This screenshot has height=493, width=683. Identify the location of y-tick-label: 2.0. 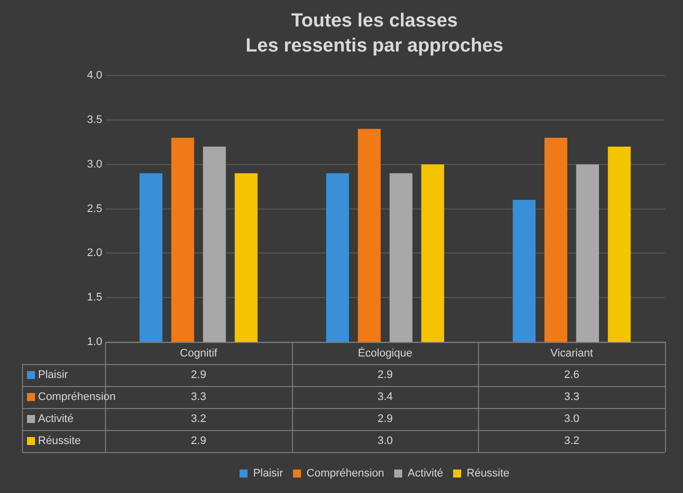
(94, 253).